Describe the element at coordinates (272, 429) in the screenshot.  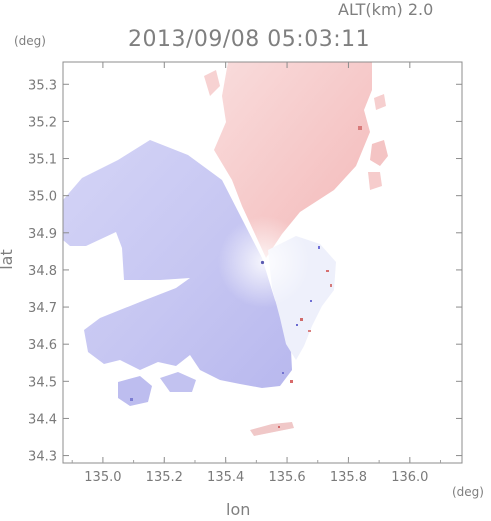
I see `far-echo-streak` at that location.